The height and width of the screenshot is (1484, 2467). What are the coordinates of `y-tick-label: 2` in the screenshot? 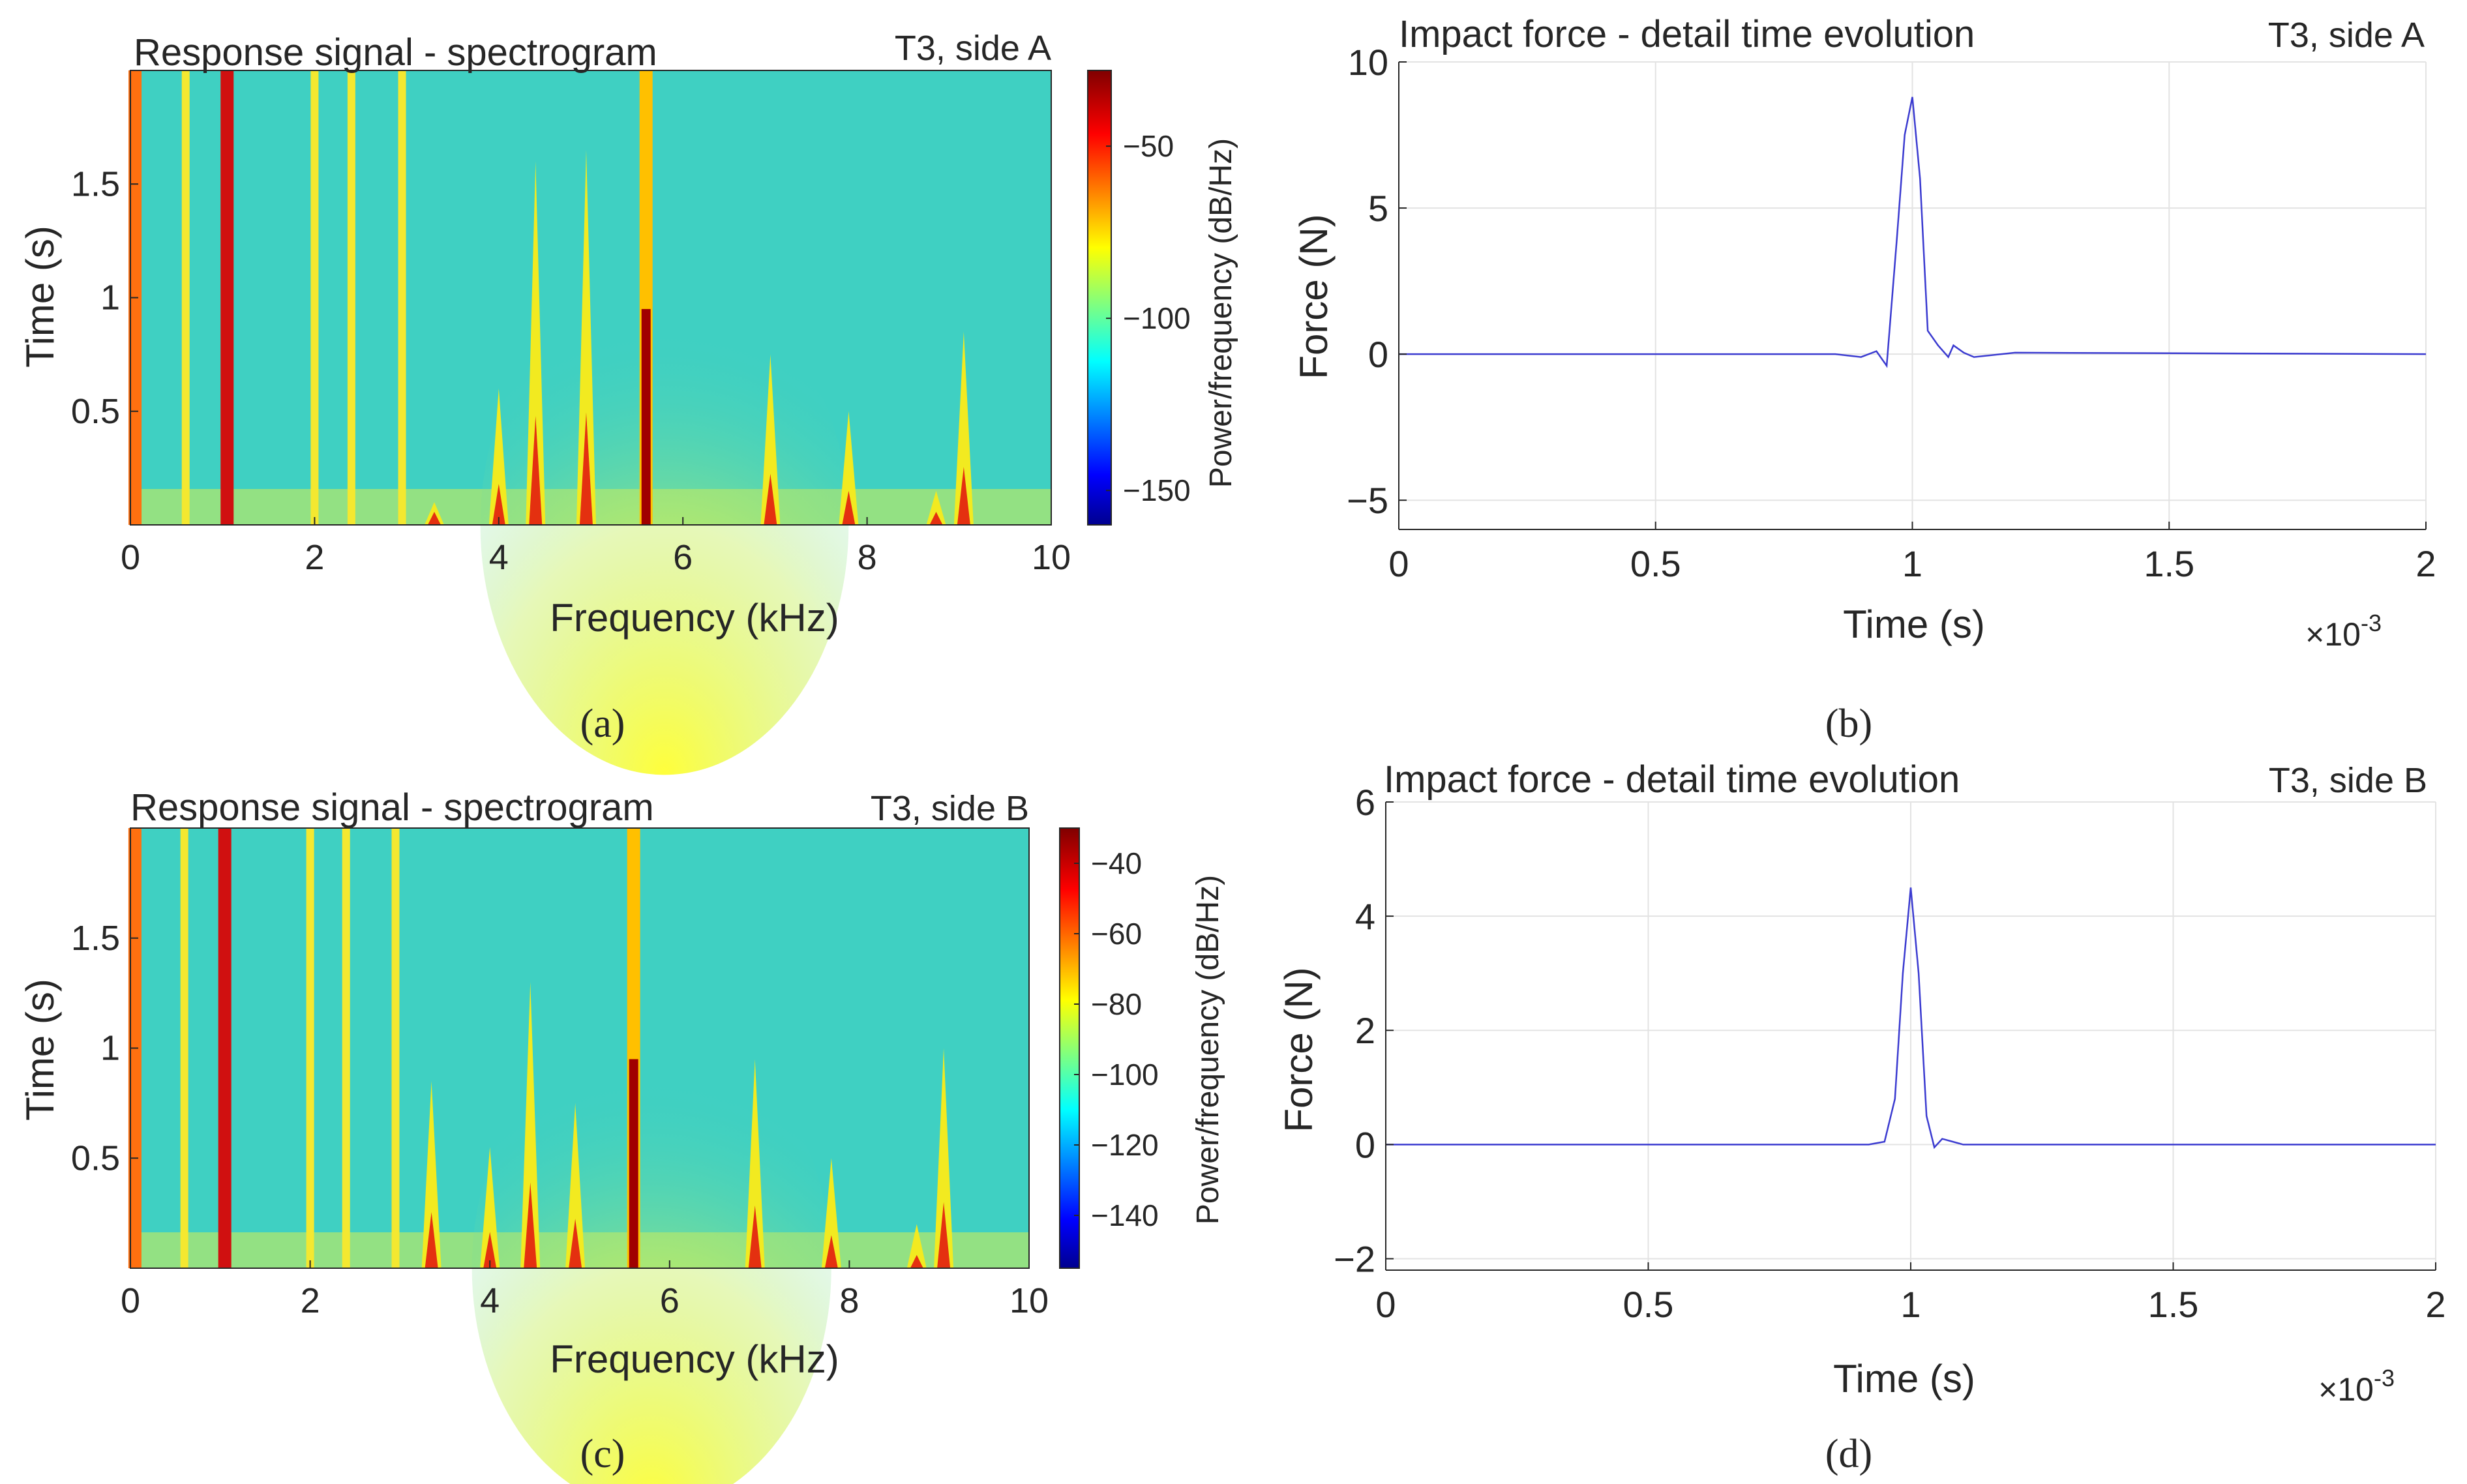 It's located at (1365, 1030).